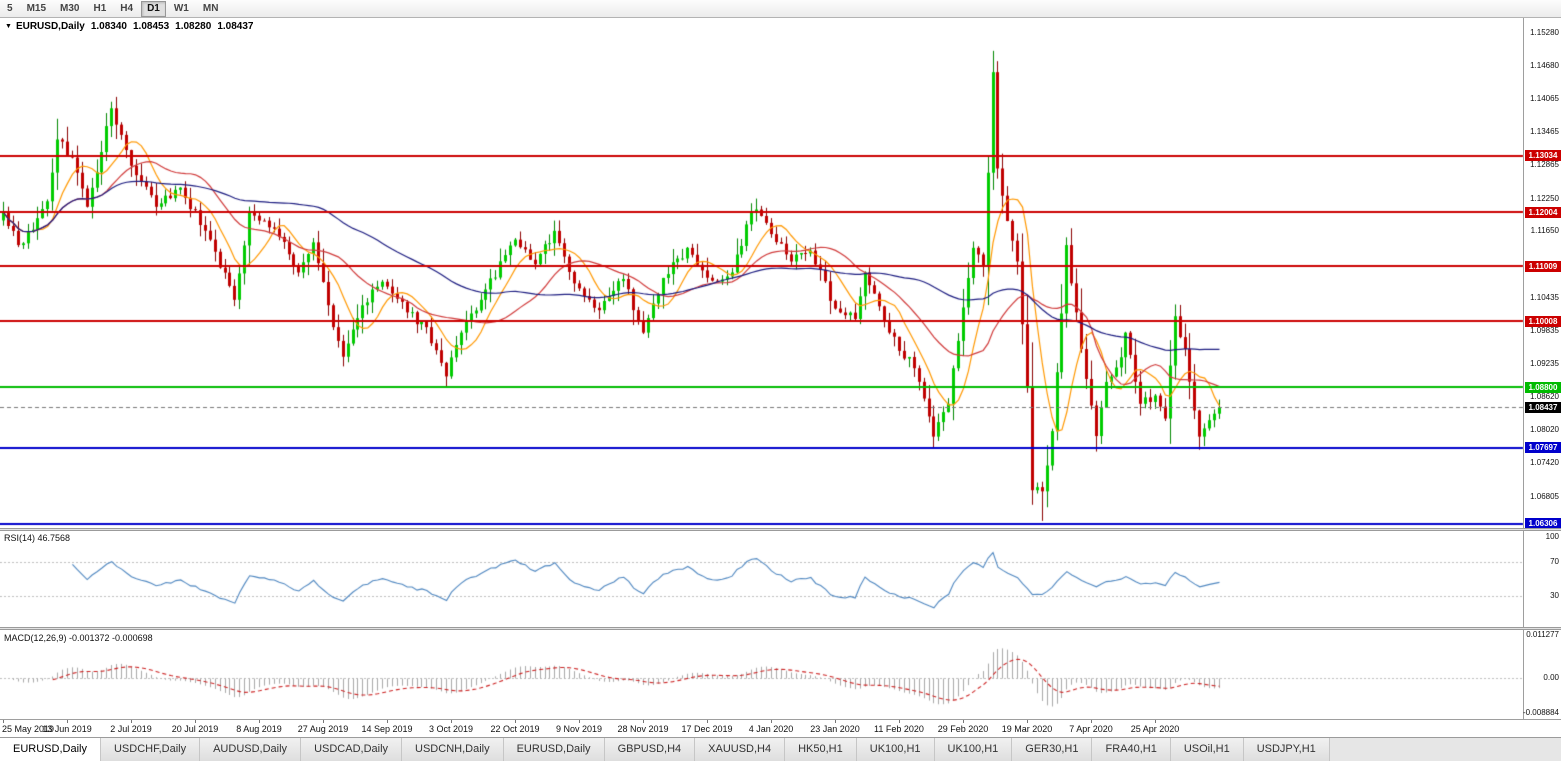  What do you see at coordinates (251, 749) in the screenshot?
I see `chart-tab-audusd-daily: AUDUSD,Daily` at bounding box center [251, 749].